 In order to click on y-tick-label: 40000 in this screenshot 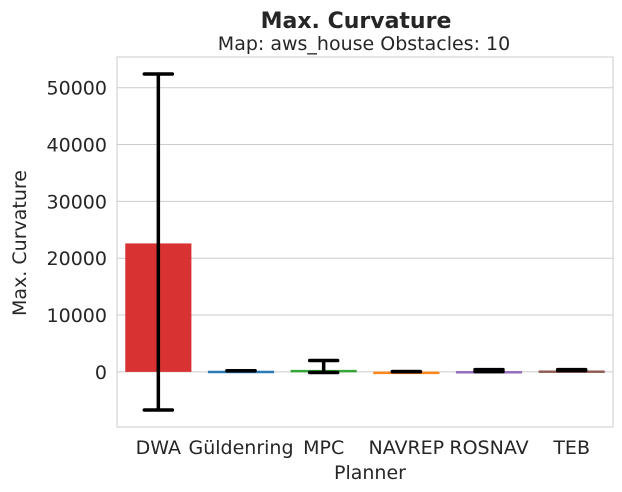, I will do `click(77, 146)`.